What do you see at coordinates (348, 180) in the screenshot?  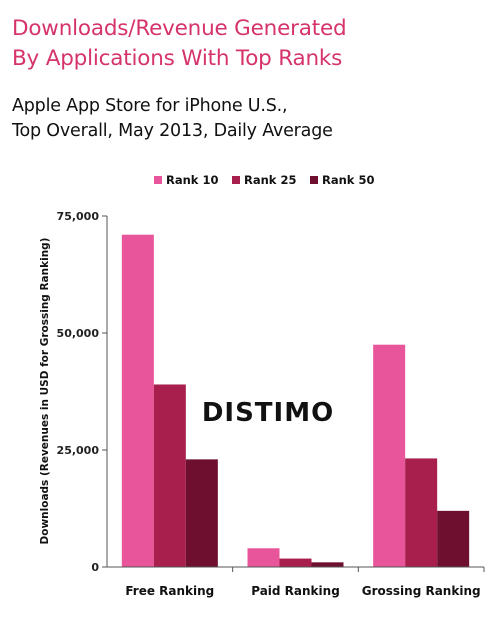 I see `legend-label: Rank 50` at bounding box center [348, 180].